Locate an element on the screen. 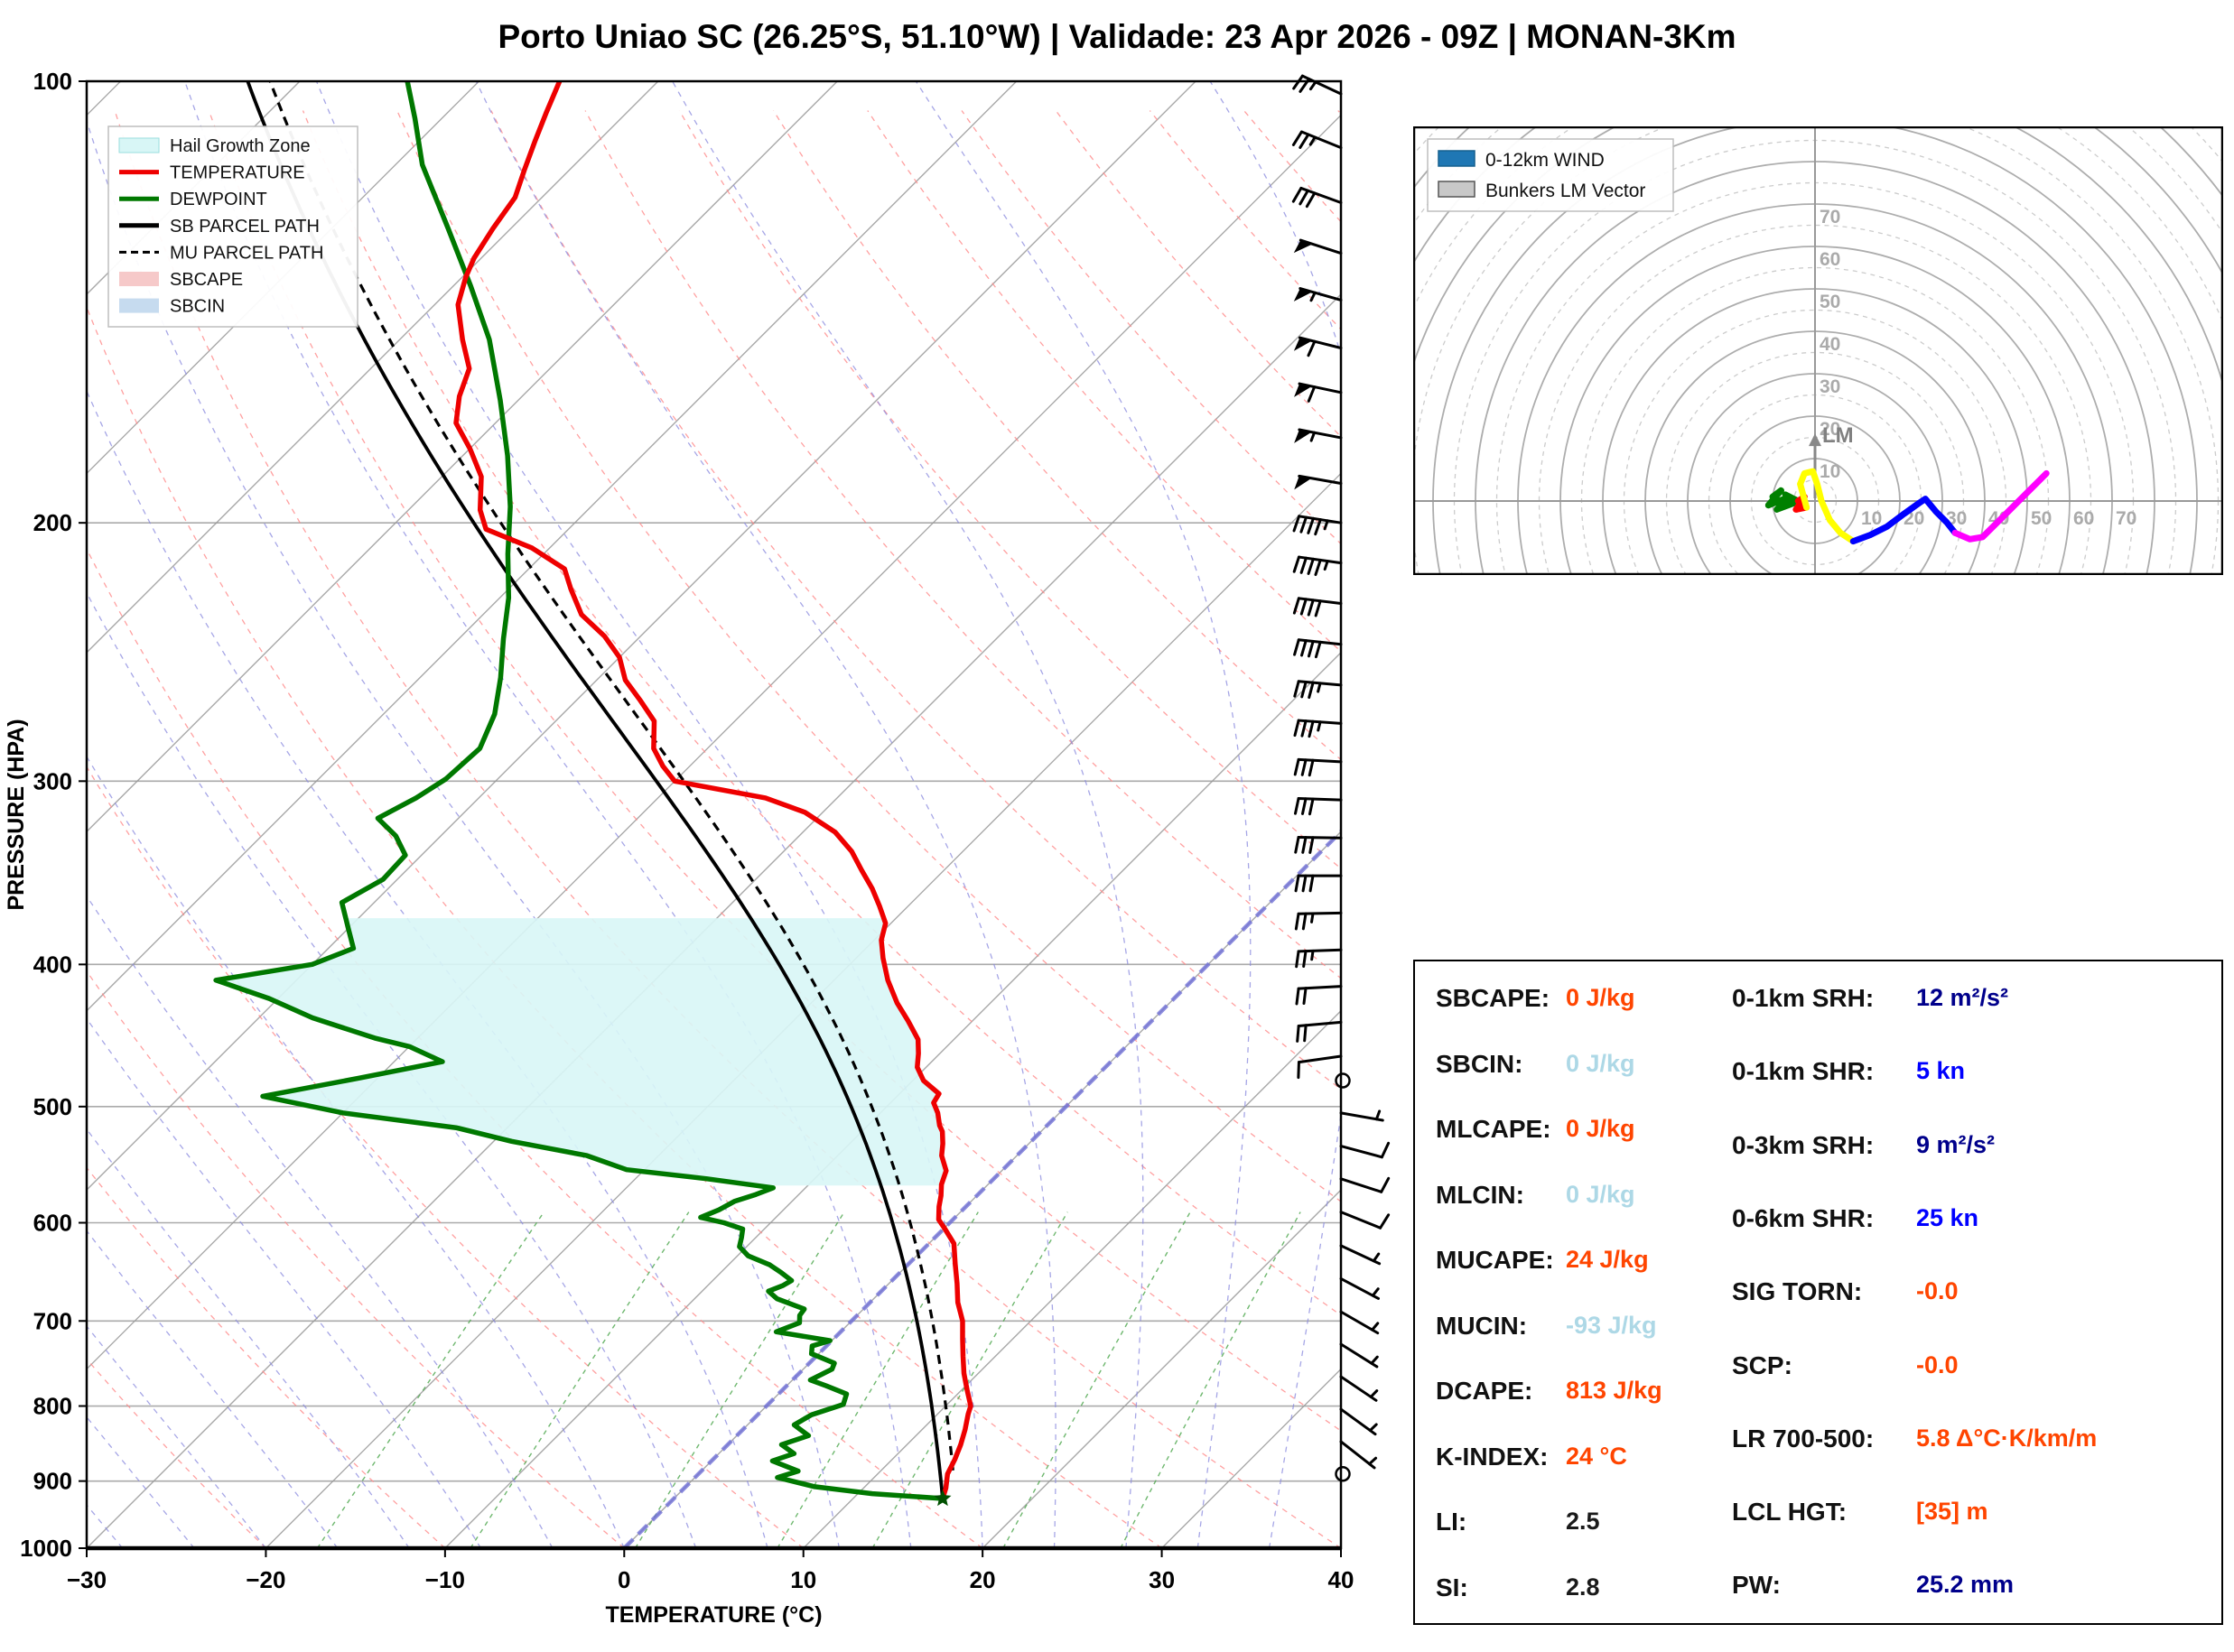 The height and width of the screenshot is (1652, 2234). legend-label: 0-12km WIND is located at coordinates (1545, 160).